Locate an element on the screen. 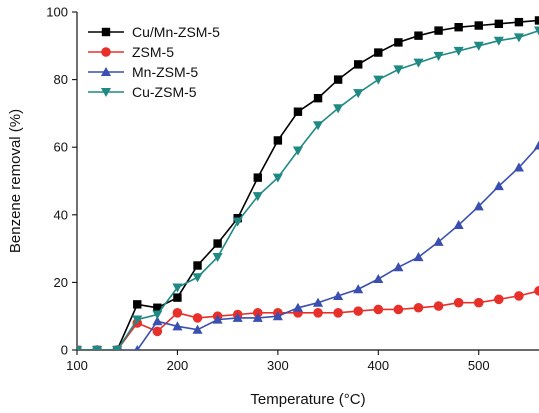  x-tick-label: 500 is located at coordinates (479, 365).